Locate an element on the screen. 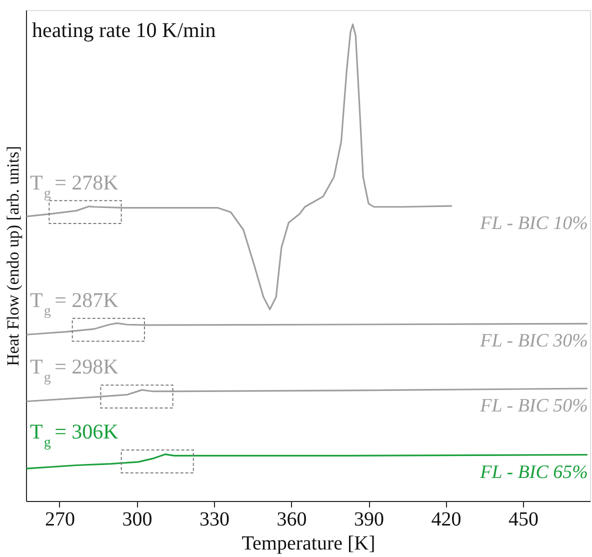  x-tick-label: 300 is located at coordinates (137, 519).